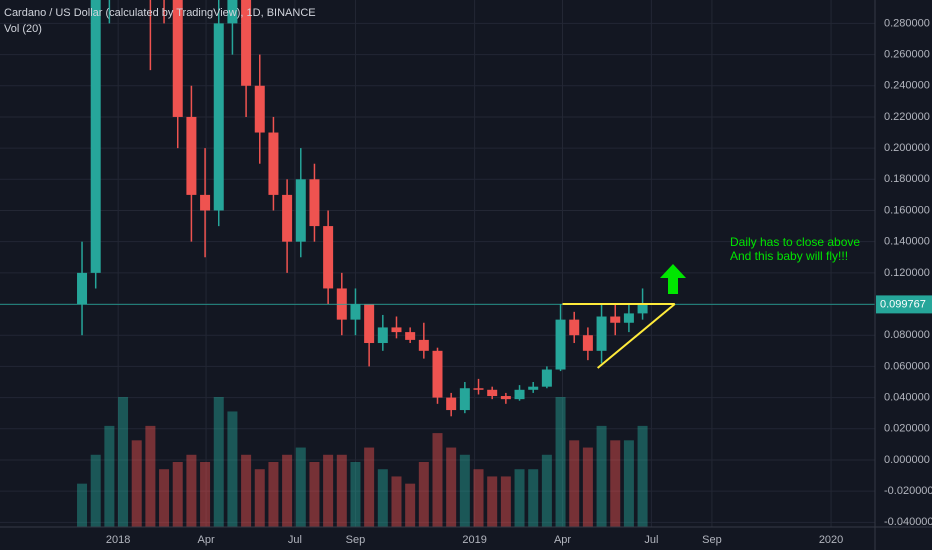 Image resolution: width=932 pixels, height=550 pixels. Describe the element at coordinates (907, 179) in the screenshot. I see `y-tick-label: 0.180000` at that location.